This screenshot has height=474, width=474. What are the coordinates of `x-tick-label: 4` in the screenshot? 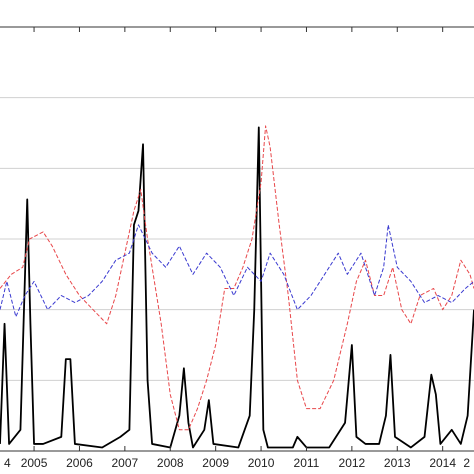 It's located at (7, 463).